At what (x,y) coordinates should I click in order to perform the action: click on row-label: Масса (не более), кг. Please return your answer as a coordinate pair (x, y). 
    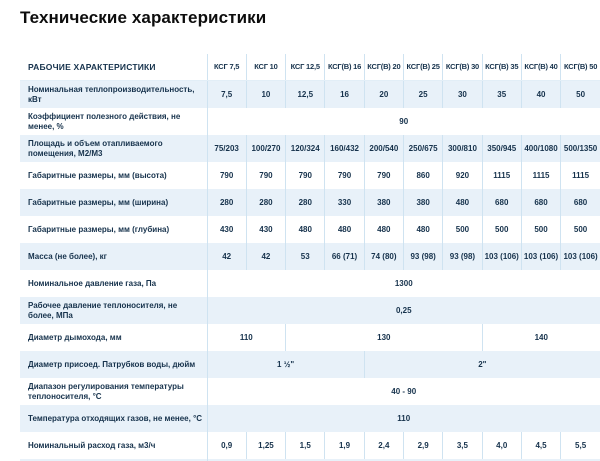
    Looking at the image, I should click on (114, 256).